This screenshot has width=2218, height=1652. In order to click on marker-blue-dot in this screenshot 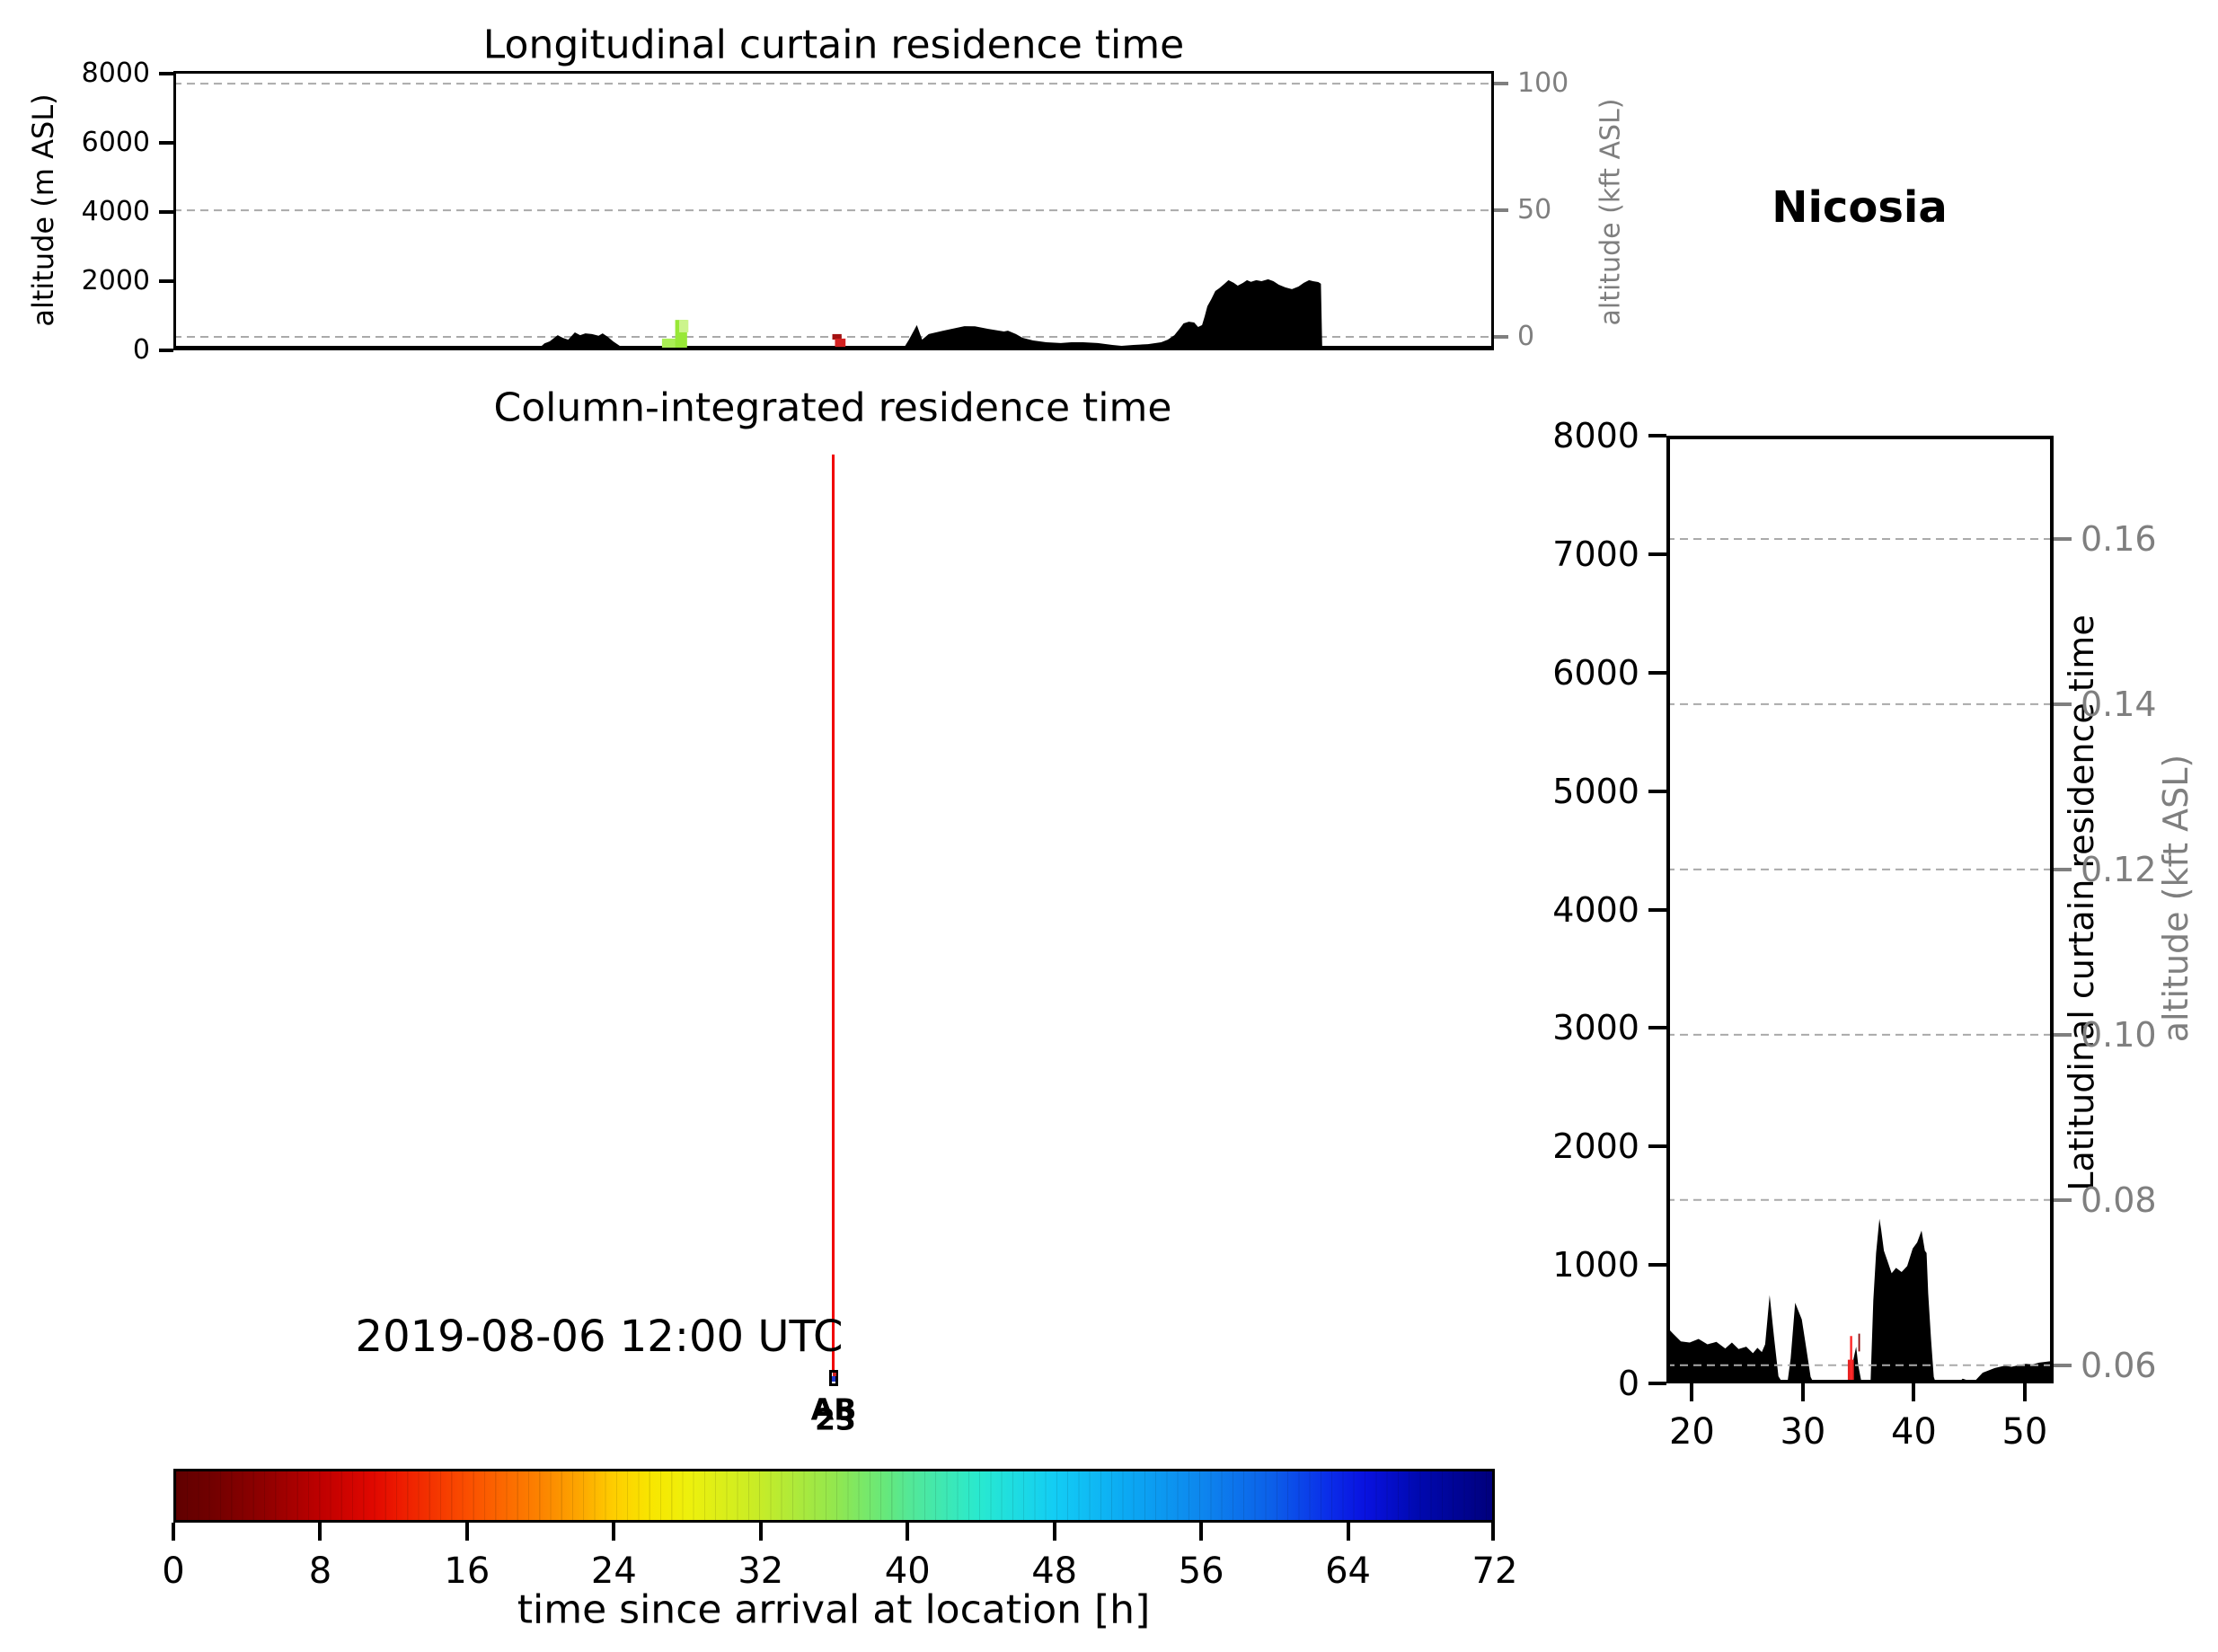, I will do `click(833, 1379)`.